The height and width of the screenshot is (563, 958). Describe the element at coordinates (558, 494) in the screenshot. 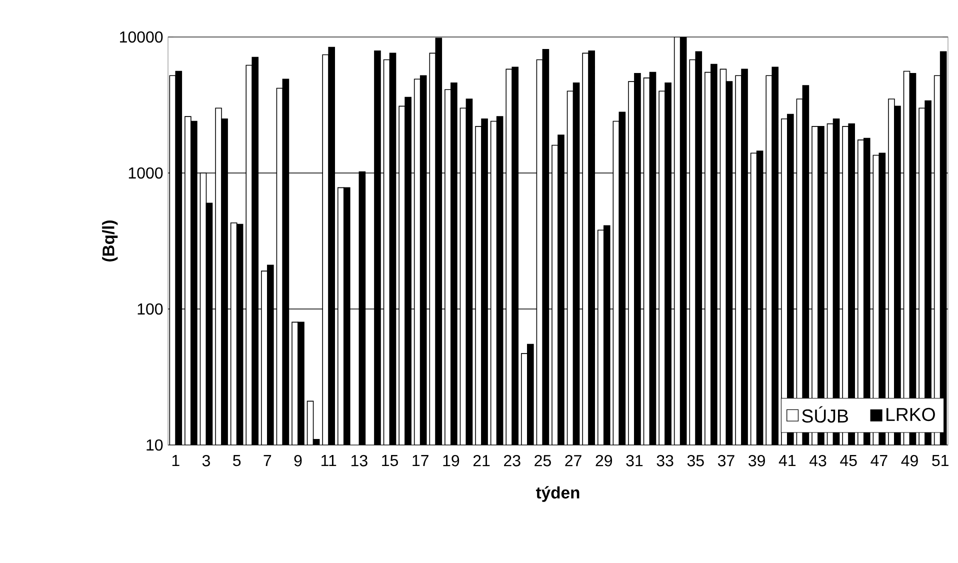

I see `x-axis-title: týden` at that location.